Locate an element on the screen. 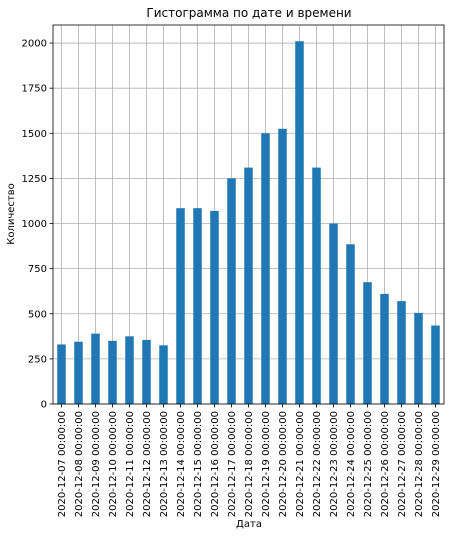 The height and width of the screenshot is (541, 451). chart-title: Гистограмма по дате и времени is located at coordinates (248, 13).